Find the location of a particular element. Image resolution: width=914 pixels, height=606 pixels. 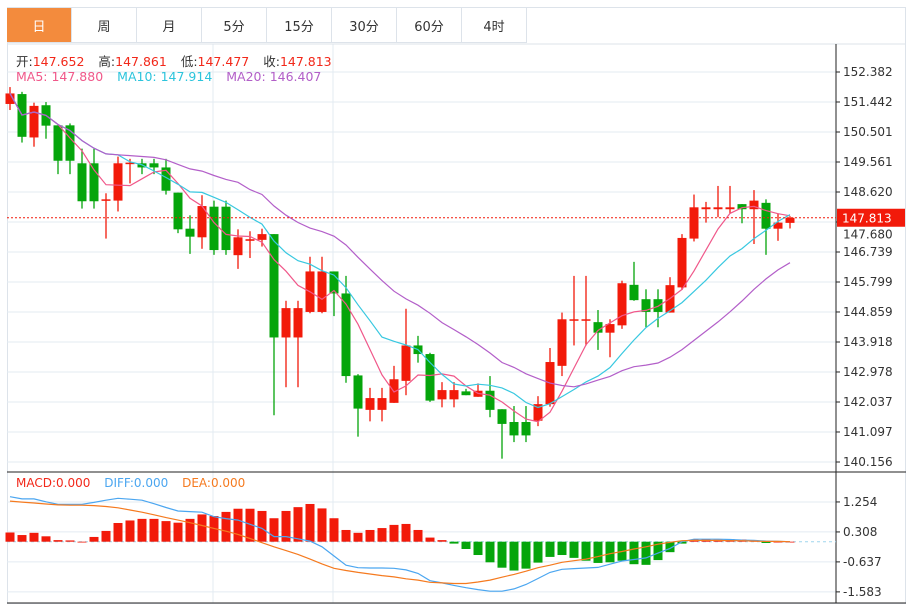

macd-info: MACD:0.000 DIFF:0.000 DEA:0.000 is located at coordinates (135, 483).